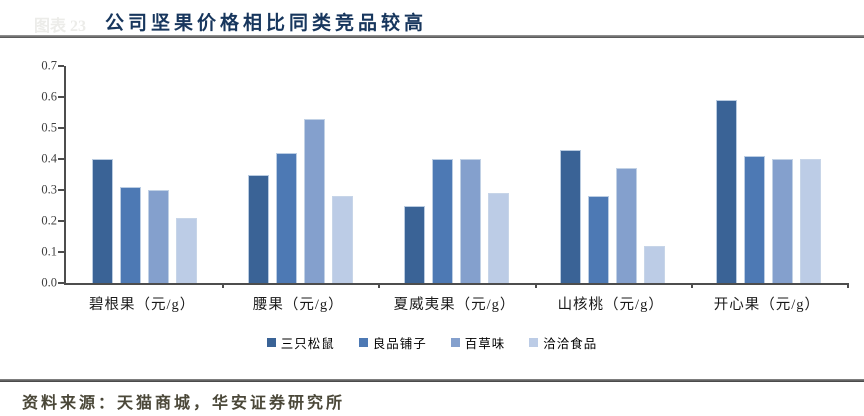 The height and width of the screenshot is (416, 864). I want to click on legend-label: 洽洽食品, so click(570, 344).